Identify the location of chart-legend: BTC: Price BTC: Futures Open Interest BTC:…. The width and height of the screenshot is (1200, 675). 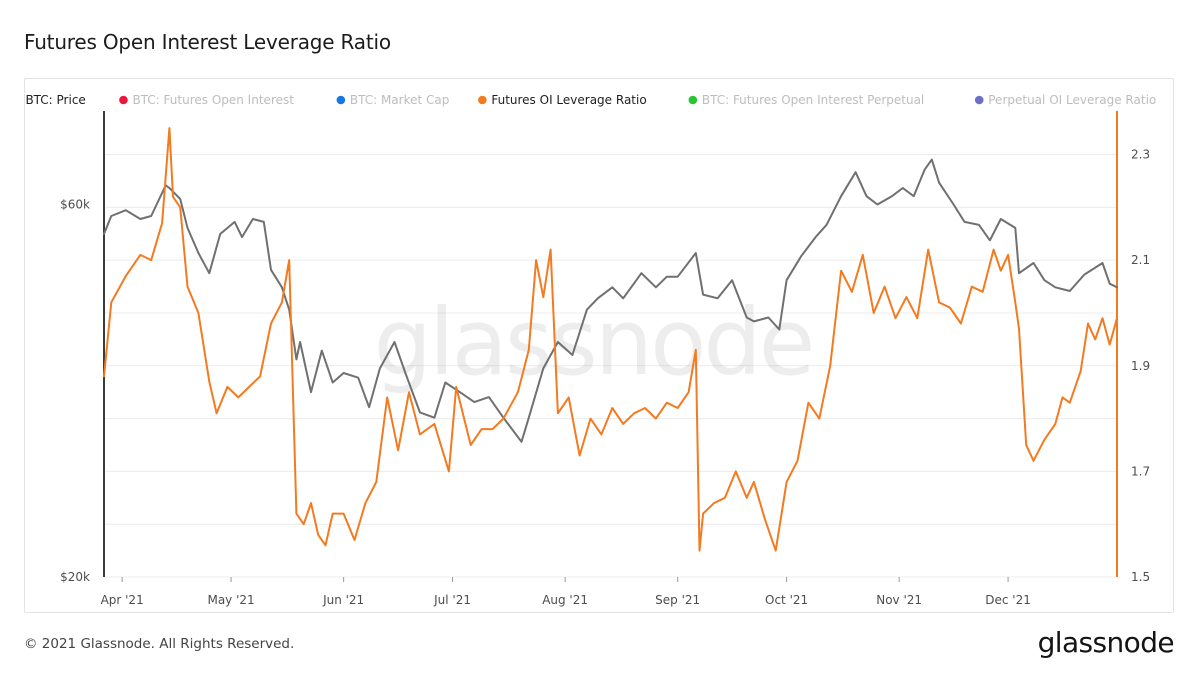
(590, 100).